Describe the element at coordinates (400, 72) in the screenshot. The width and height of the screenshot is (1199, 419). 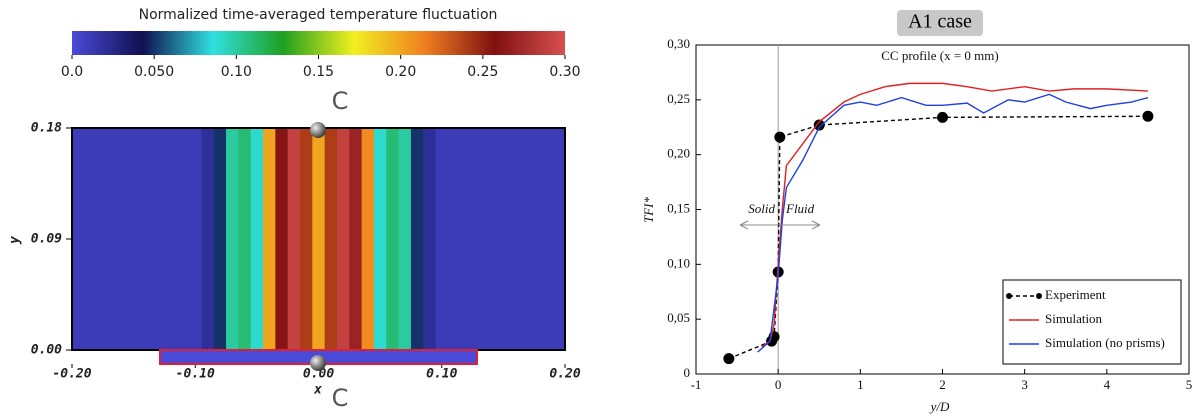
I see `colorbar-tick-label: 0.20` at that location.